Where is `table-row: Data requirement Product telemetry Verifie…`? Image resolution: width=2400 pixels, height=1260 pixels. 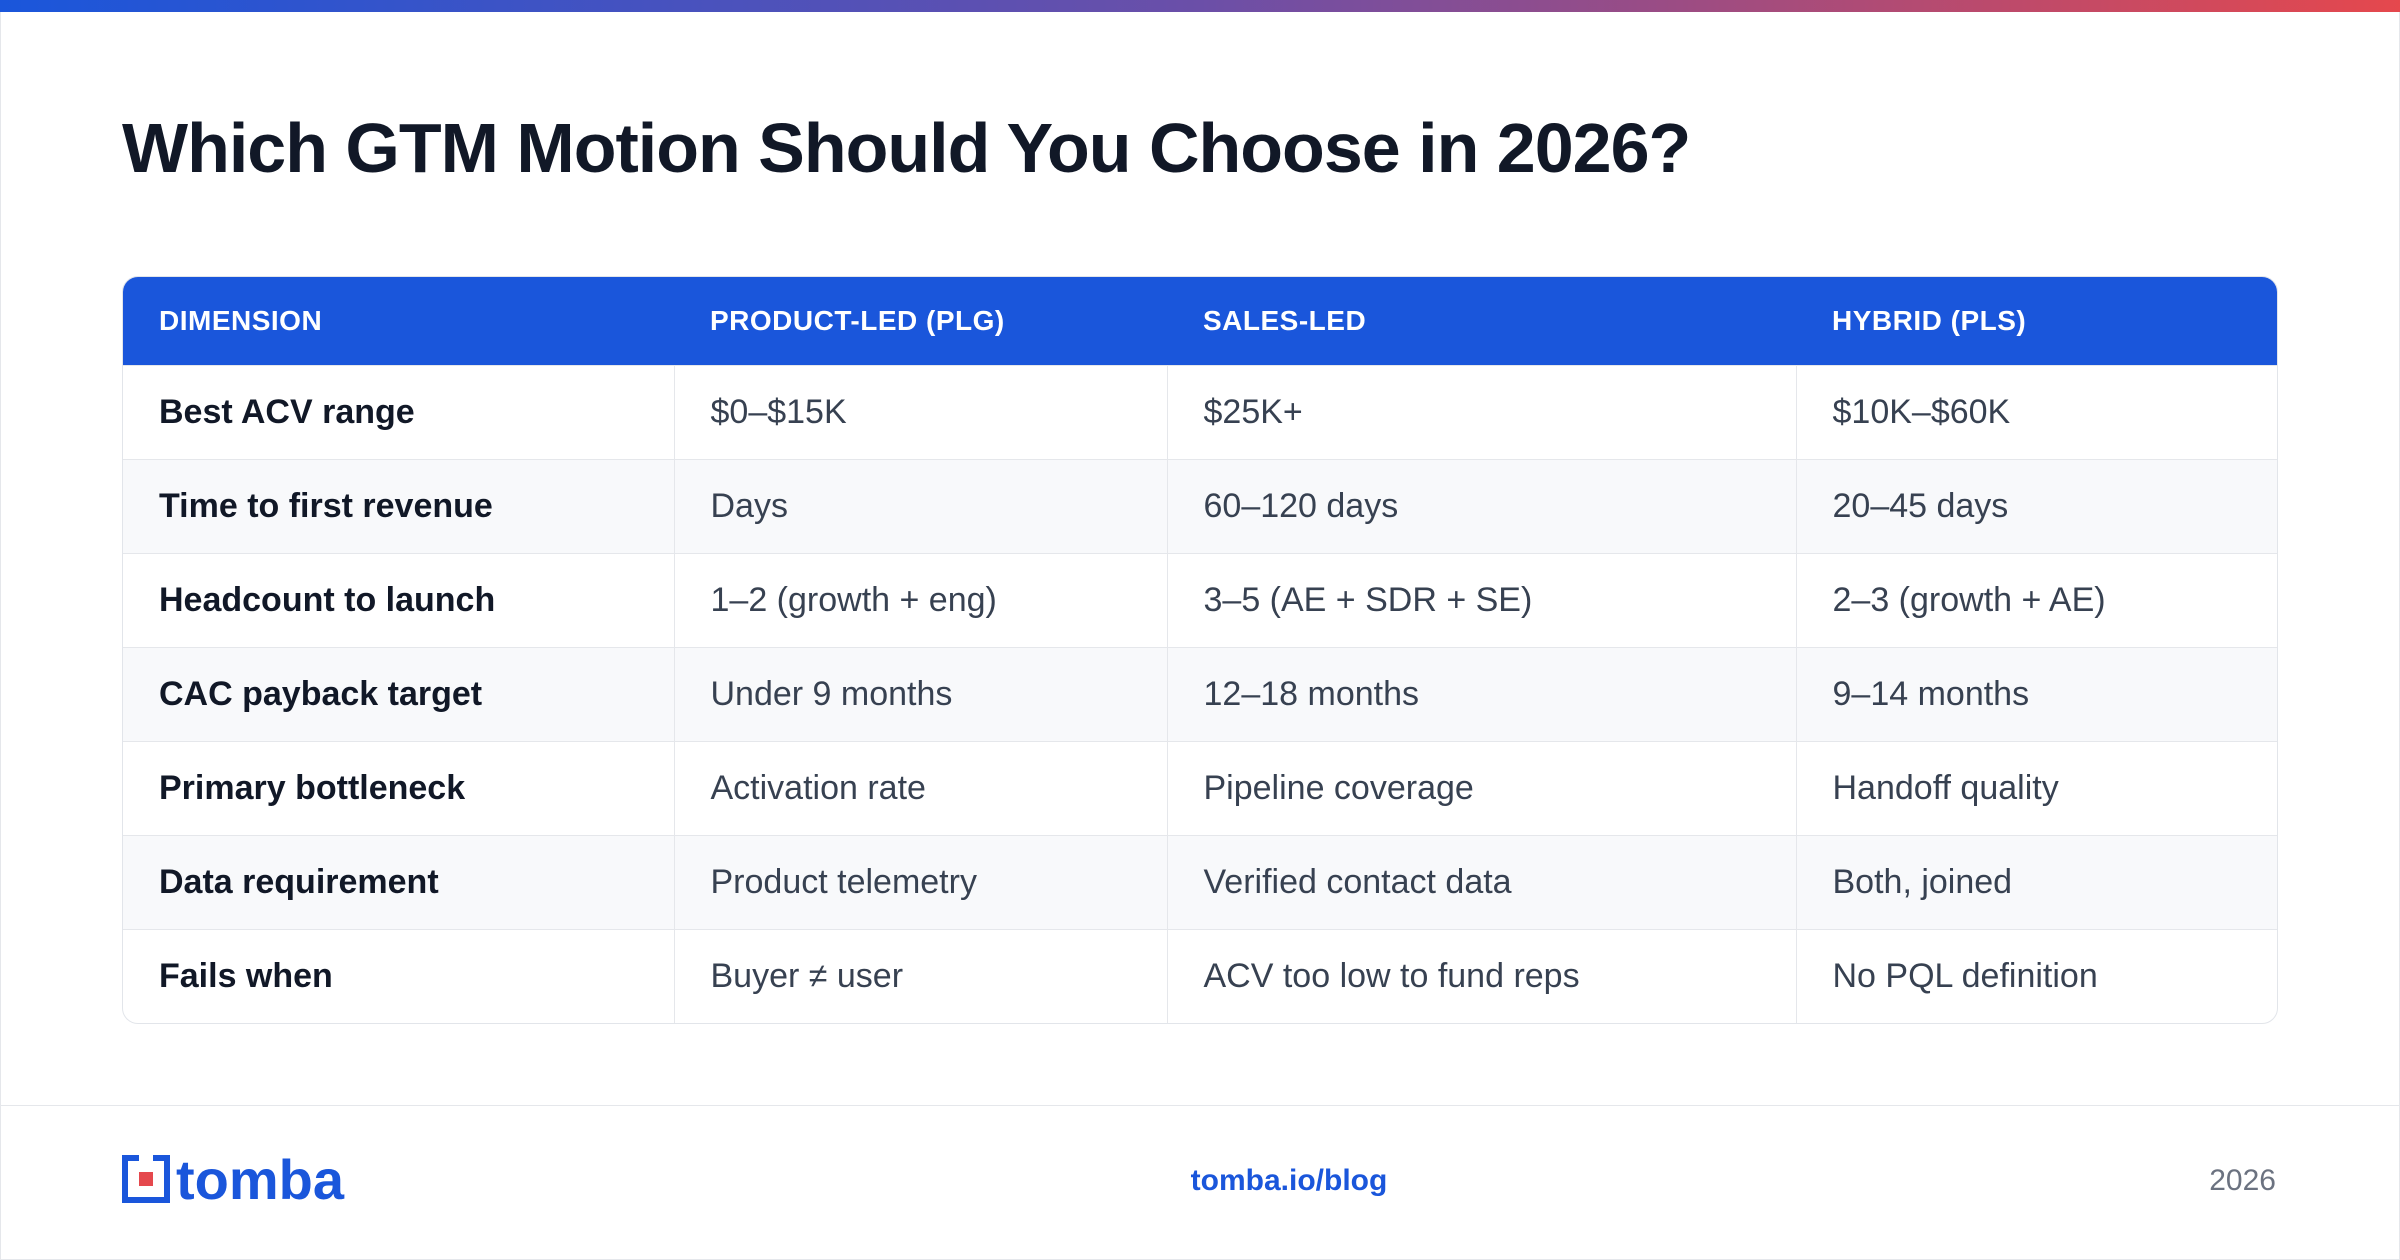 table-row: Data requirement Product telemetry Verifie… is located at coordinates (1200, 882).